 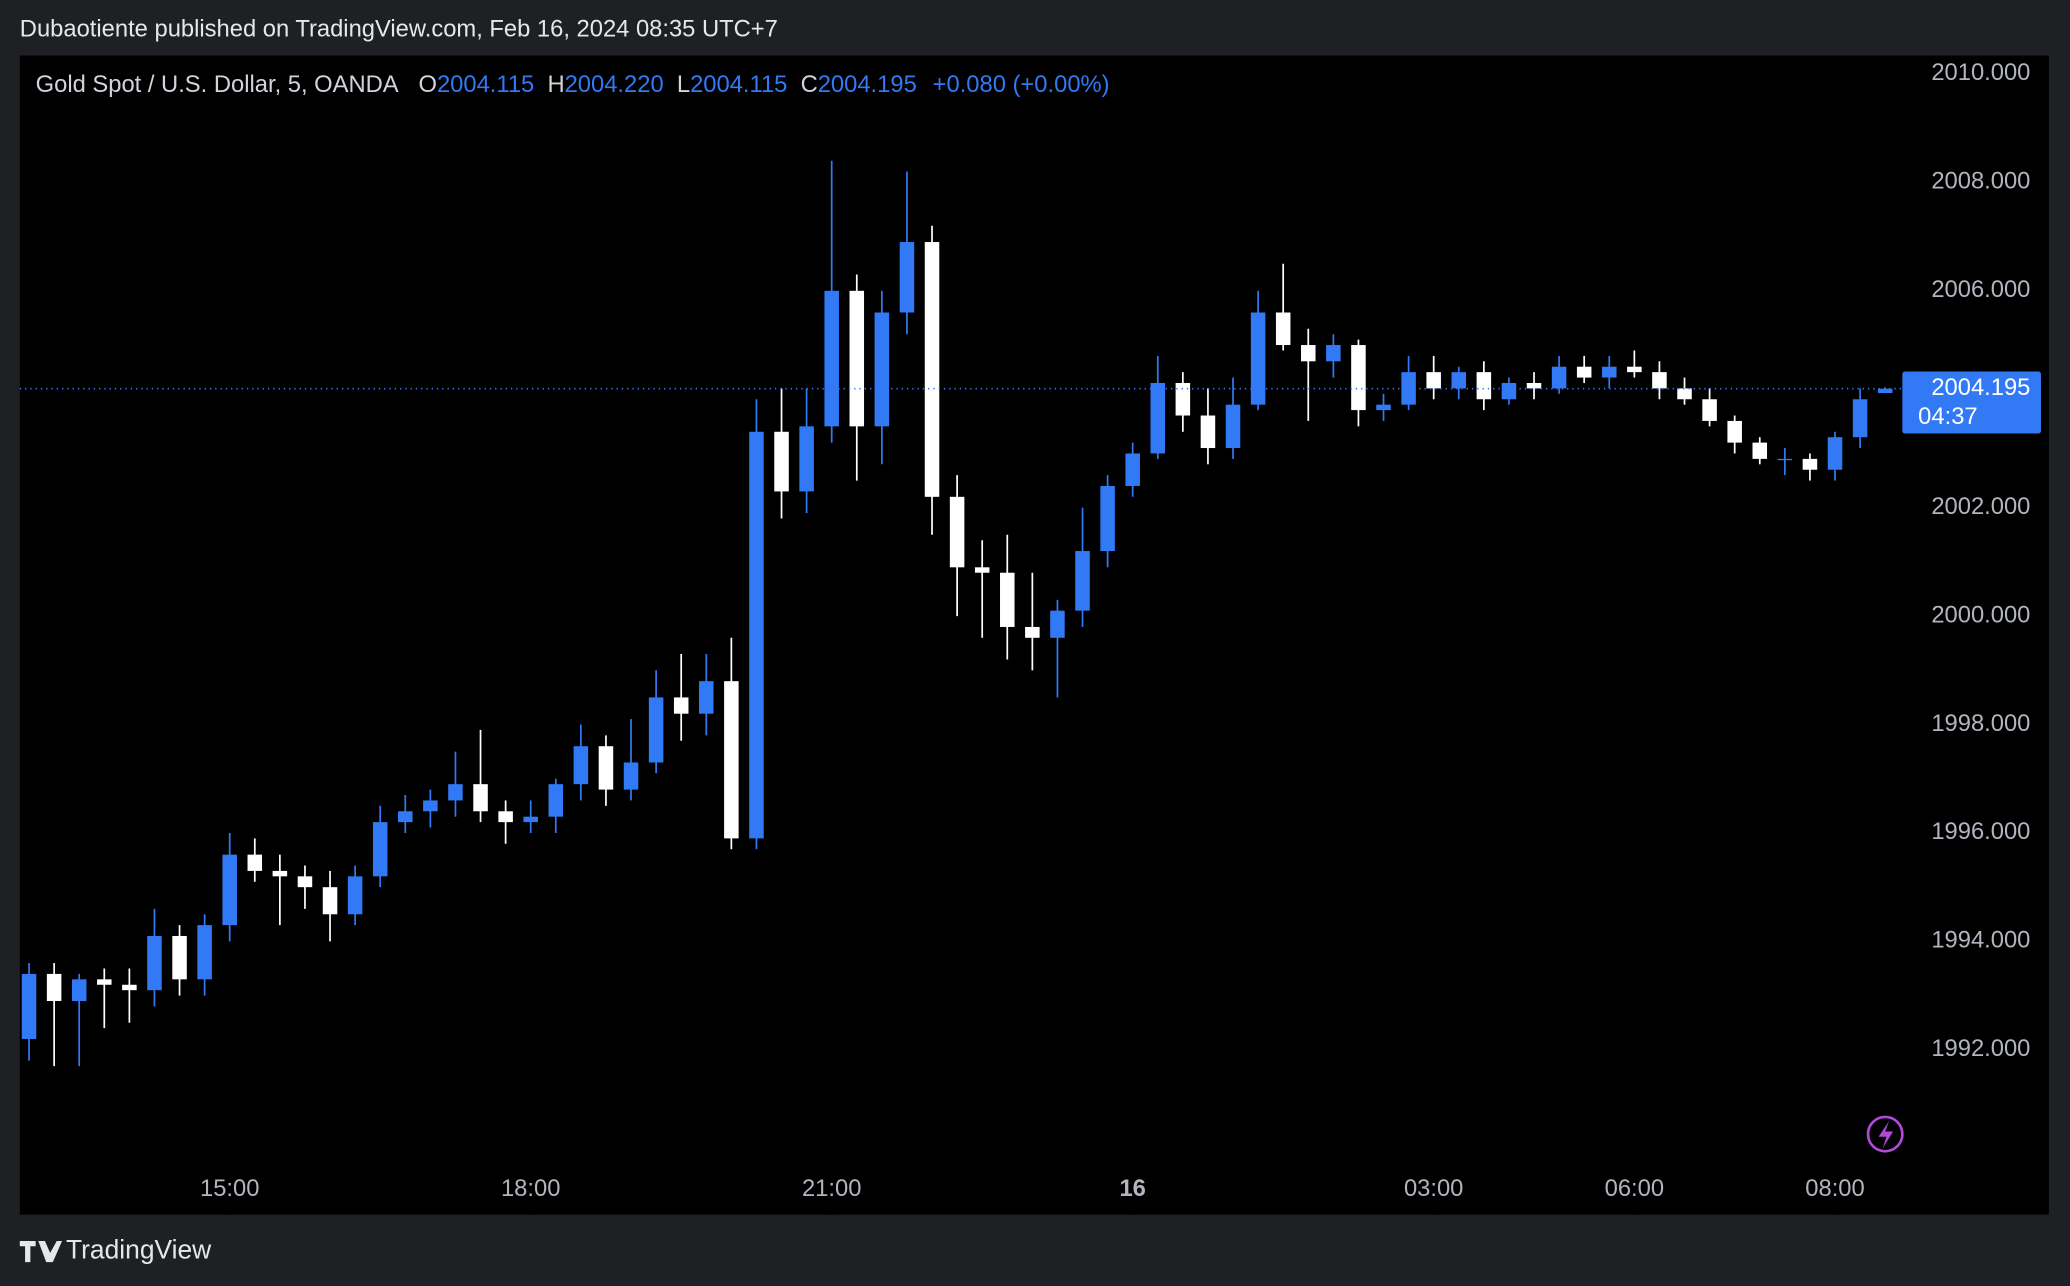 What do you see at coordinates (1980, 289) in the screenshot?
I see `y-tick-label: 2006.000` at bounding box center [1980, 289].